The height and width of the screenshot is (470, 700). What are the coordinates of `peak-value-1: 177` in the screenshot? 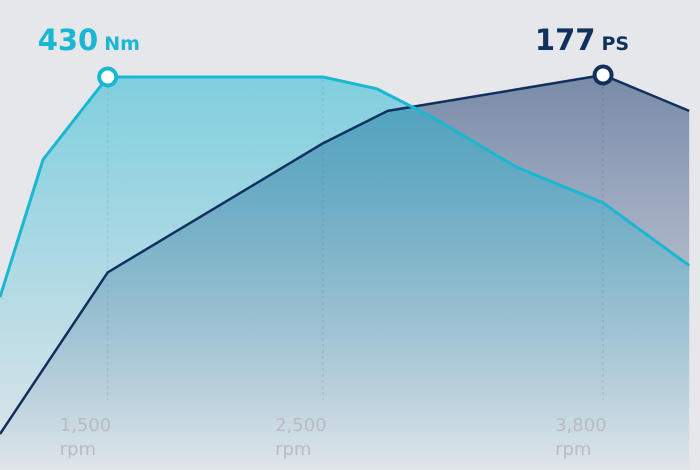 It's located at (565, 40).